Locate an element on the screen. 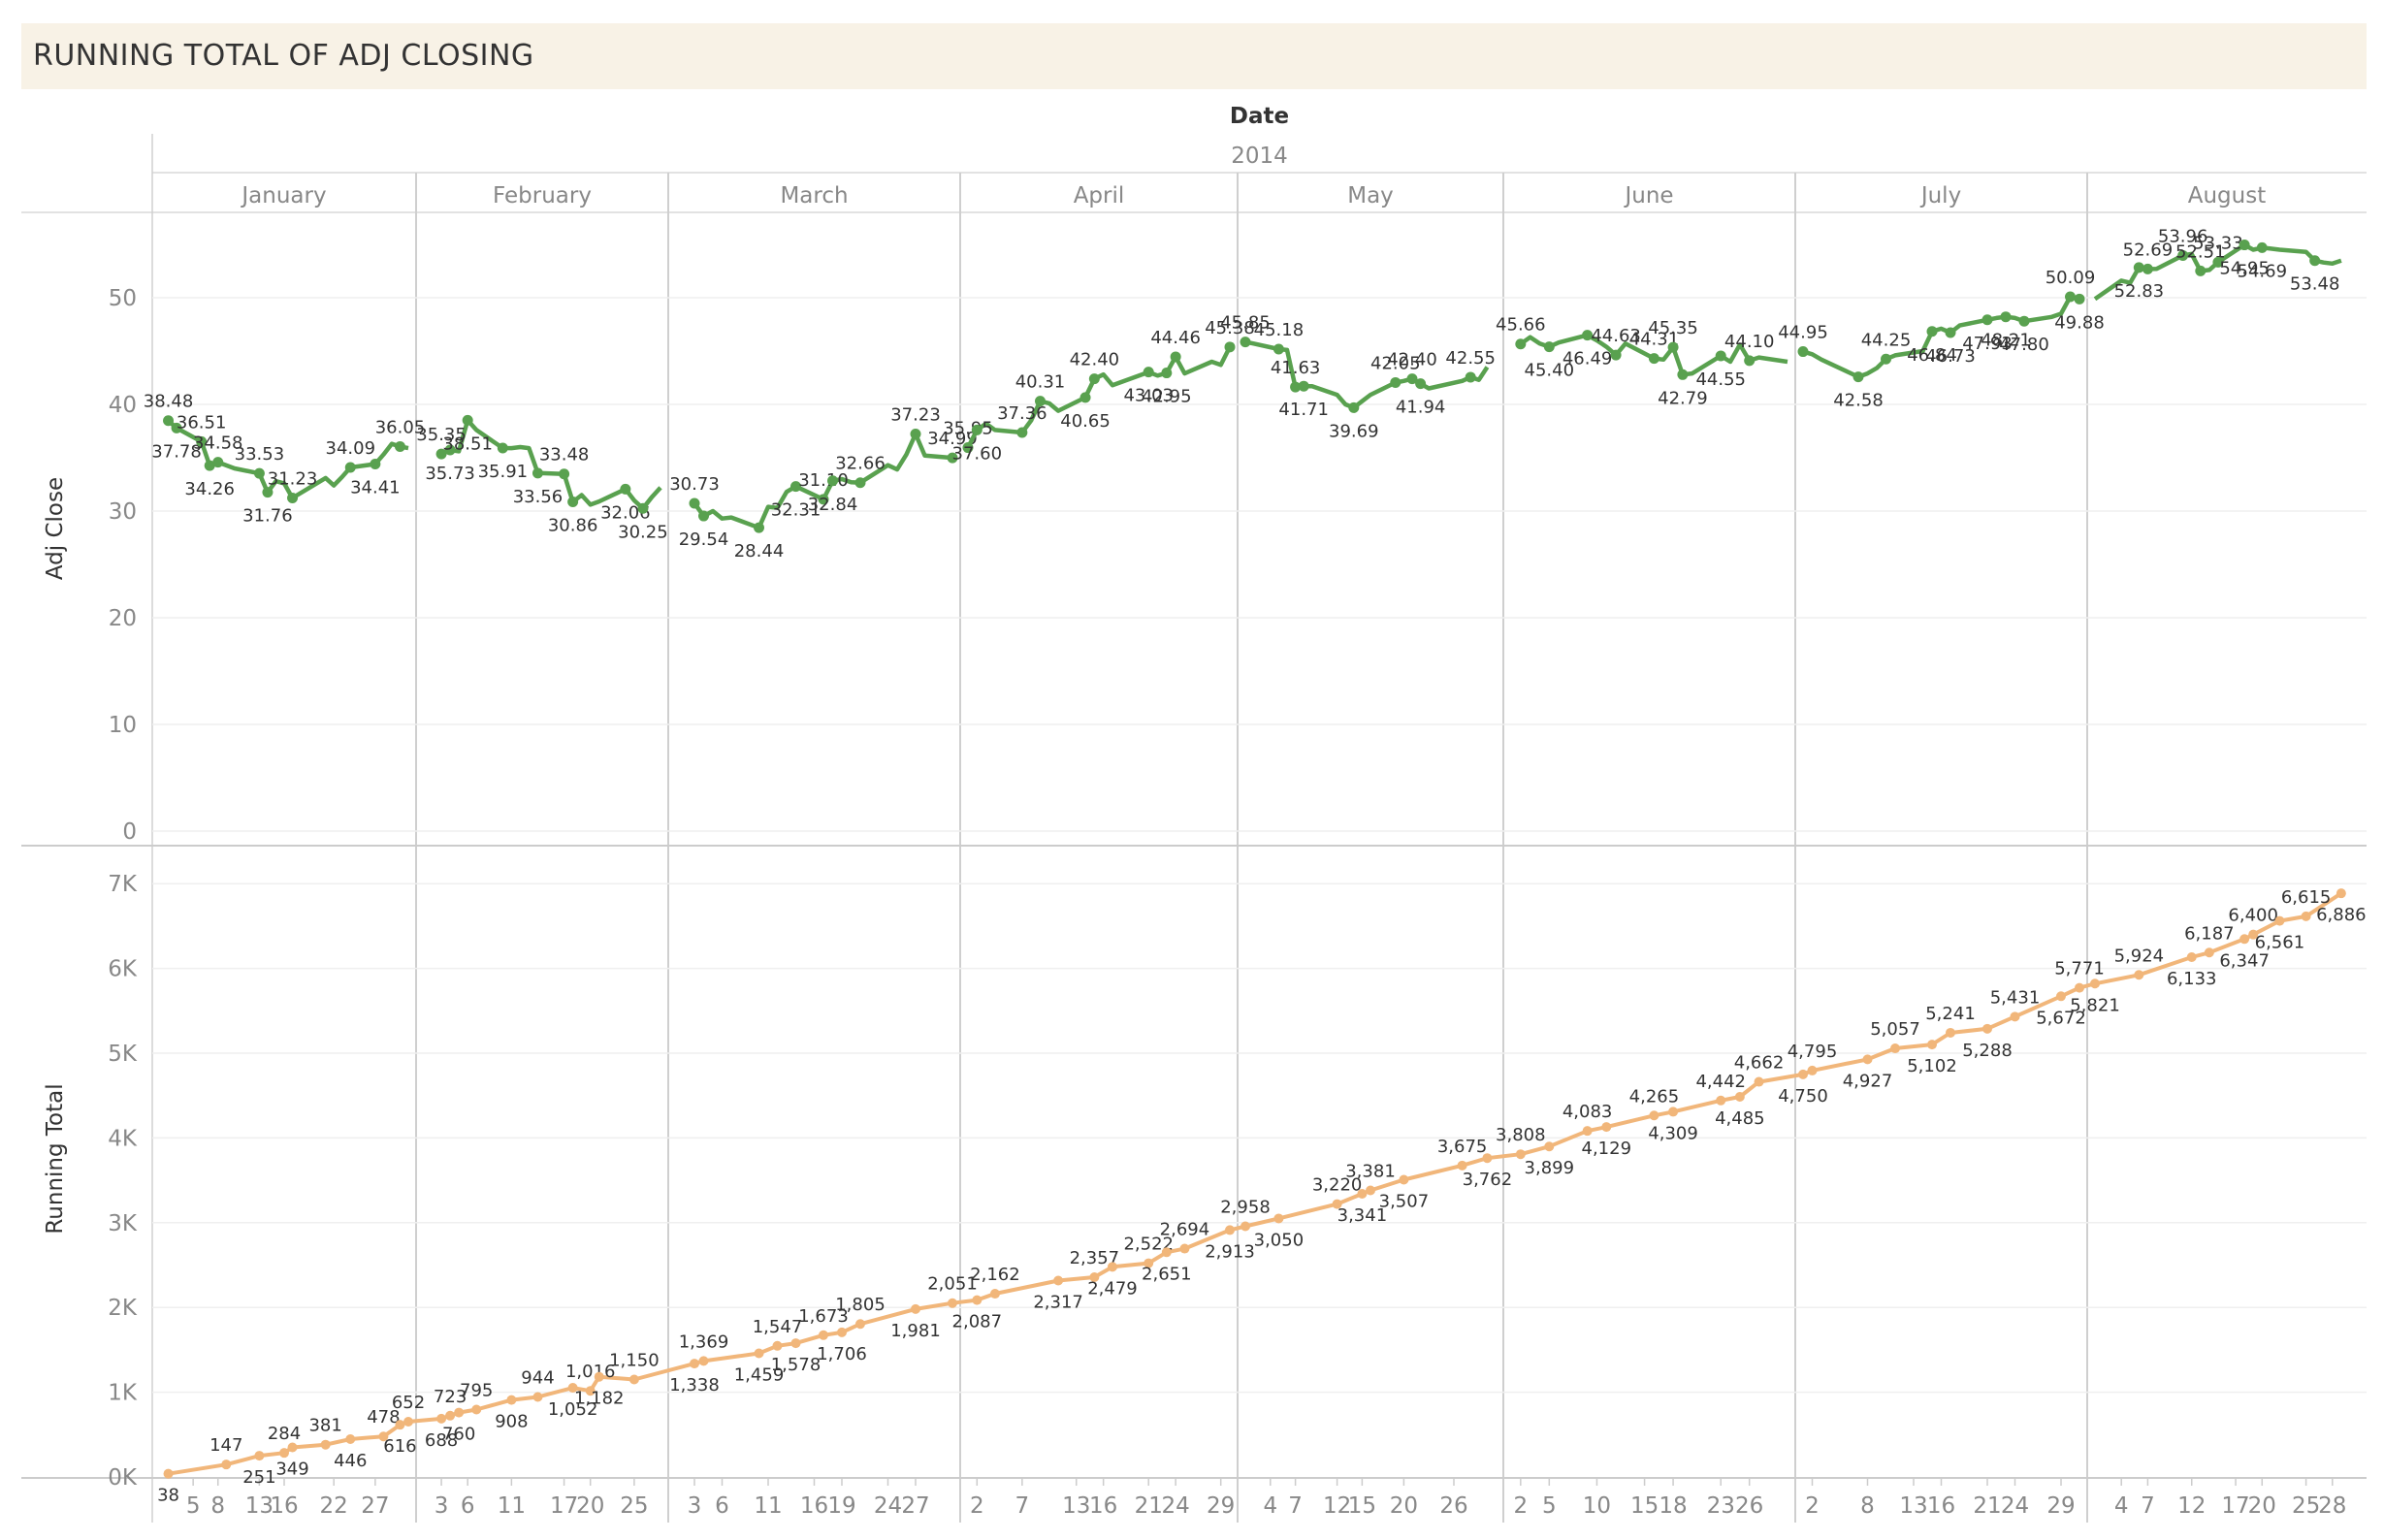 The height and width of the screenshot is (1540, 2384). data-label: 33.53 is located at coordinates (260, 454).